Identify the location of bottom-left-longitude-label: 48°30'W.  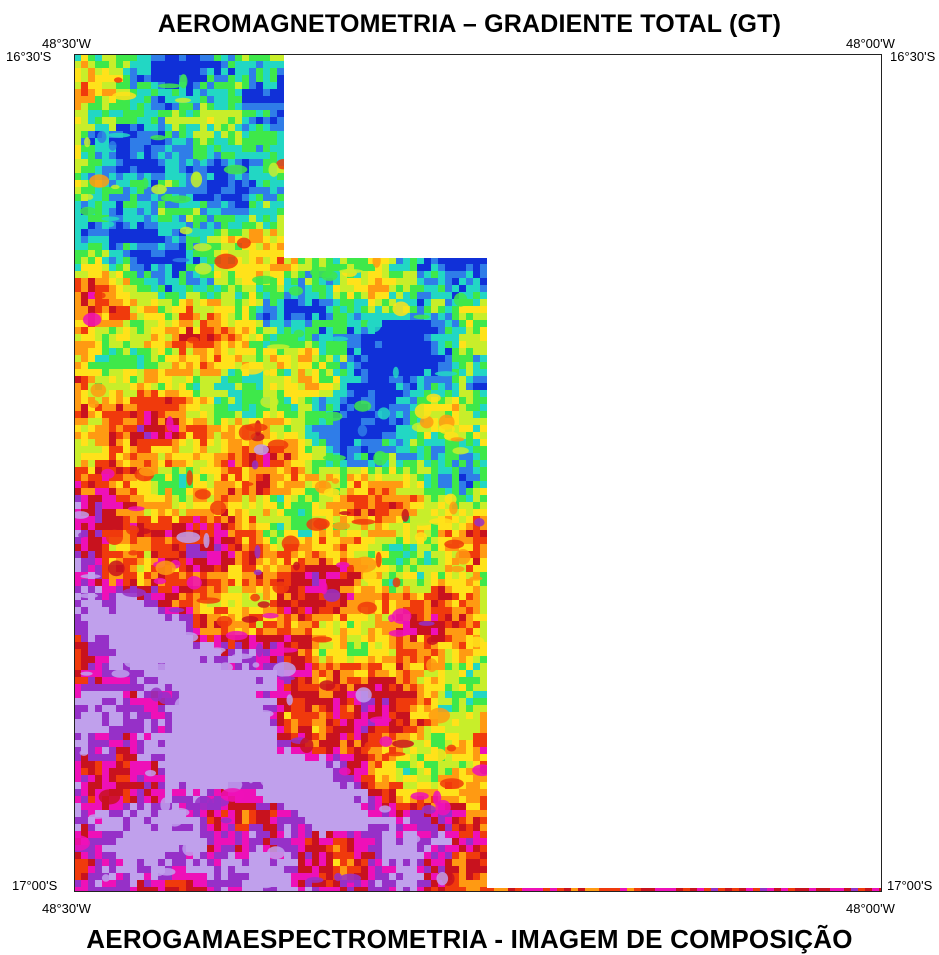
(66, 908).